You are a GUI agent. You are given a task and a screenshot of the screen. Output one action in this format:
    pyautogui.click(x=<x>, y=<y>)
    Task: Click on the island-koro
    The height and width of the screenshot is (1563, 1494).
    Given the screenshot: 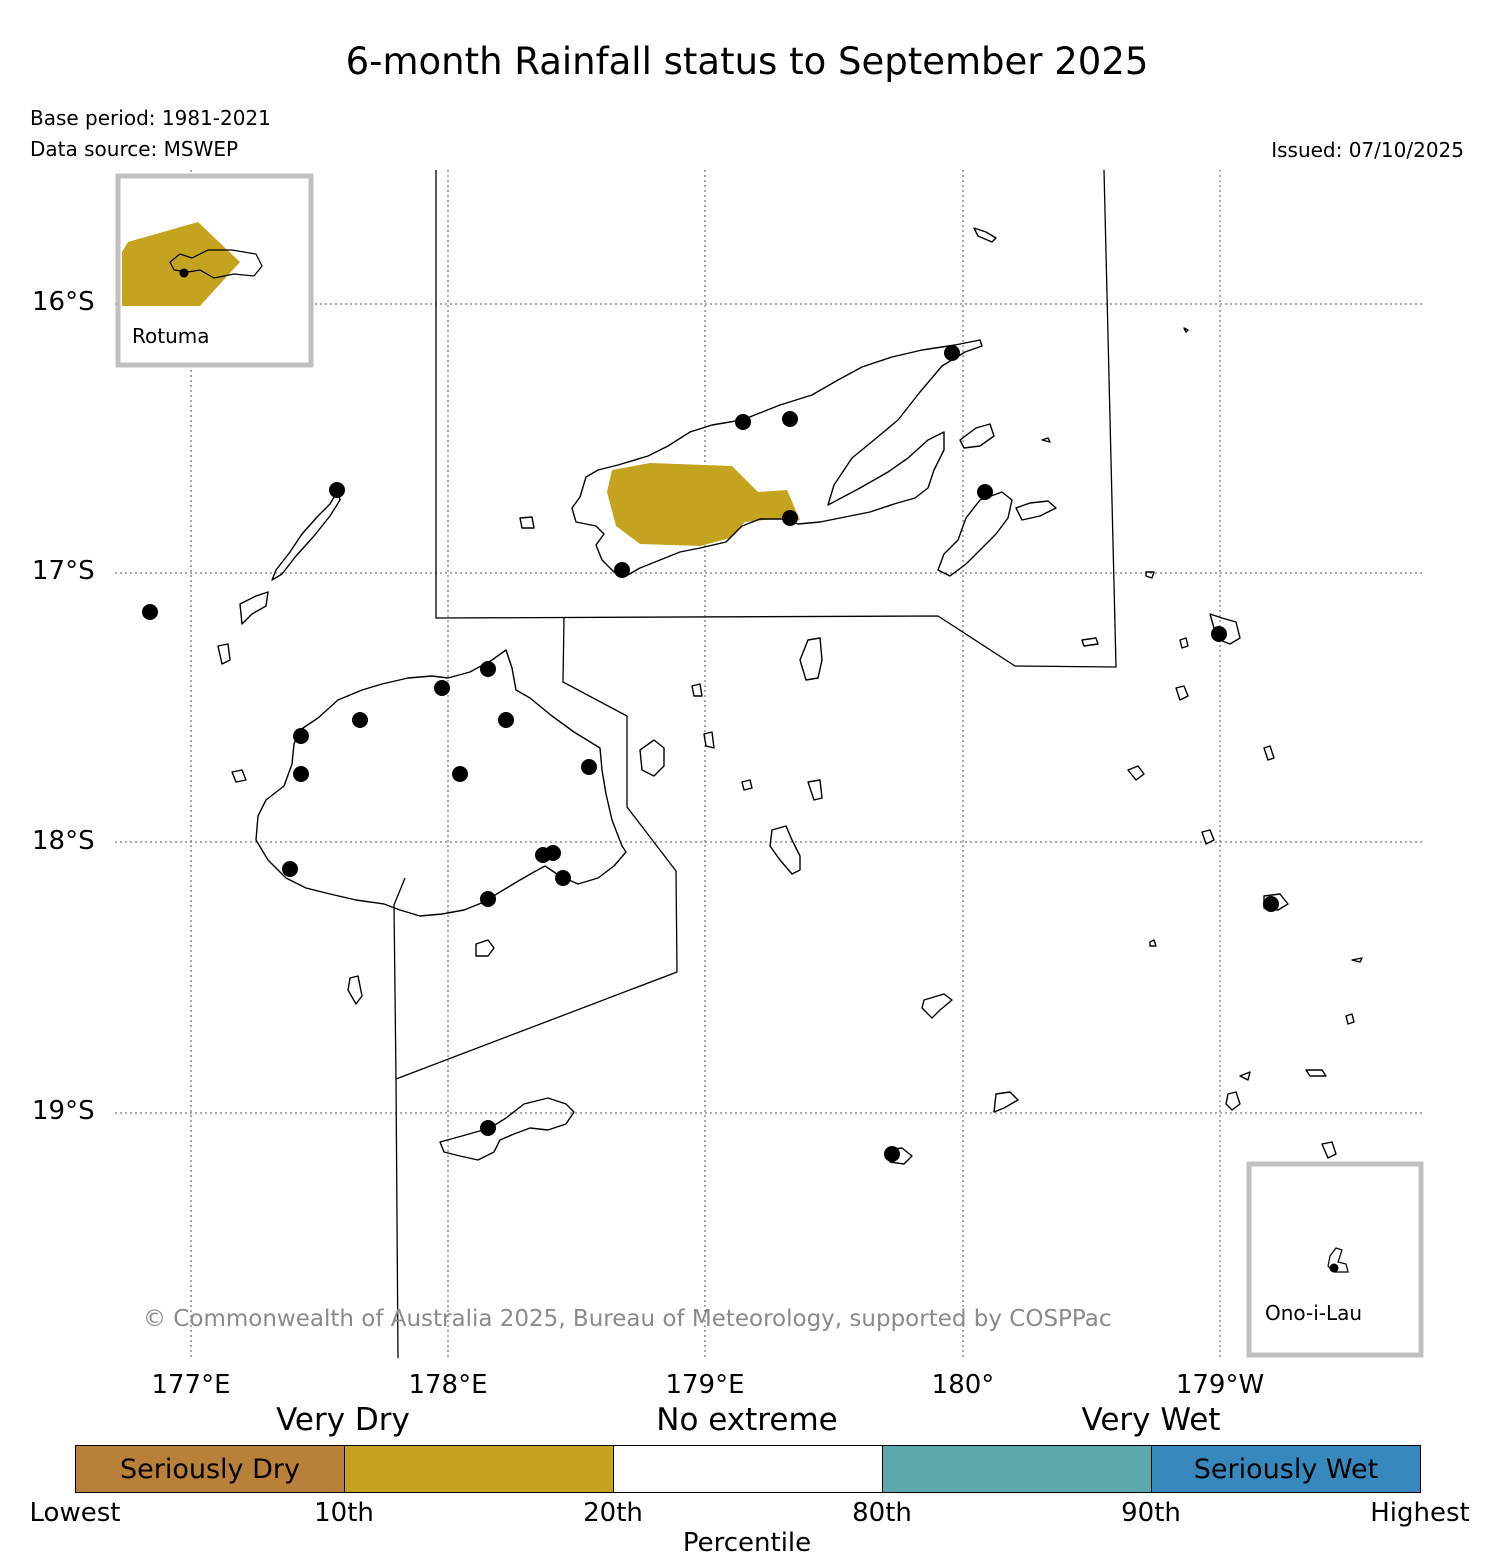 What is the action you would take?
    pyautogui.click(x=785, y=850)
    